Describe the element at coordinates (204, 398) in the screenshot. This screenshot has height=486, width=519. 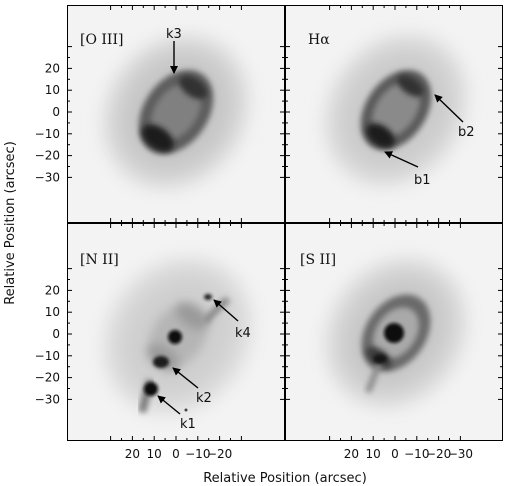
I see `annotation-label-k2: k2` at that location.